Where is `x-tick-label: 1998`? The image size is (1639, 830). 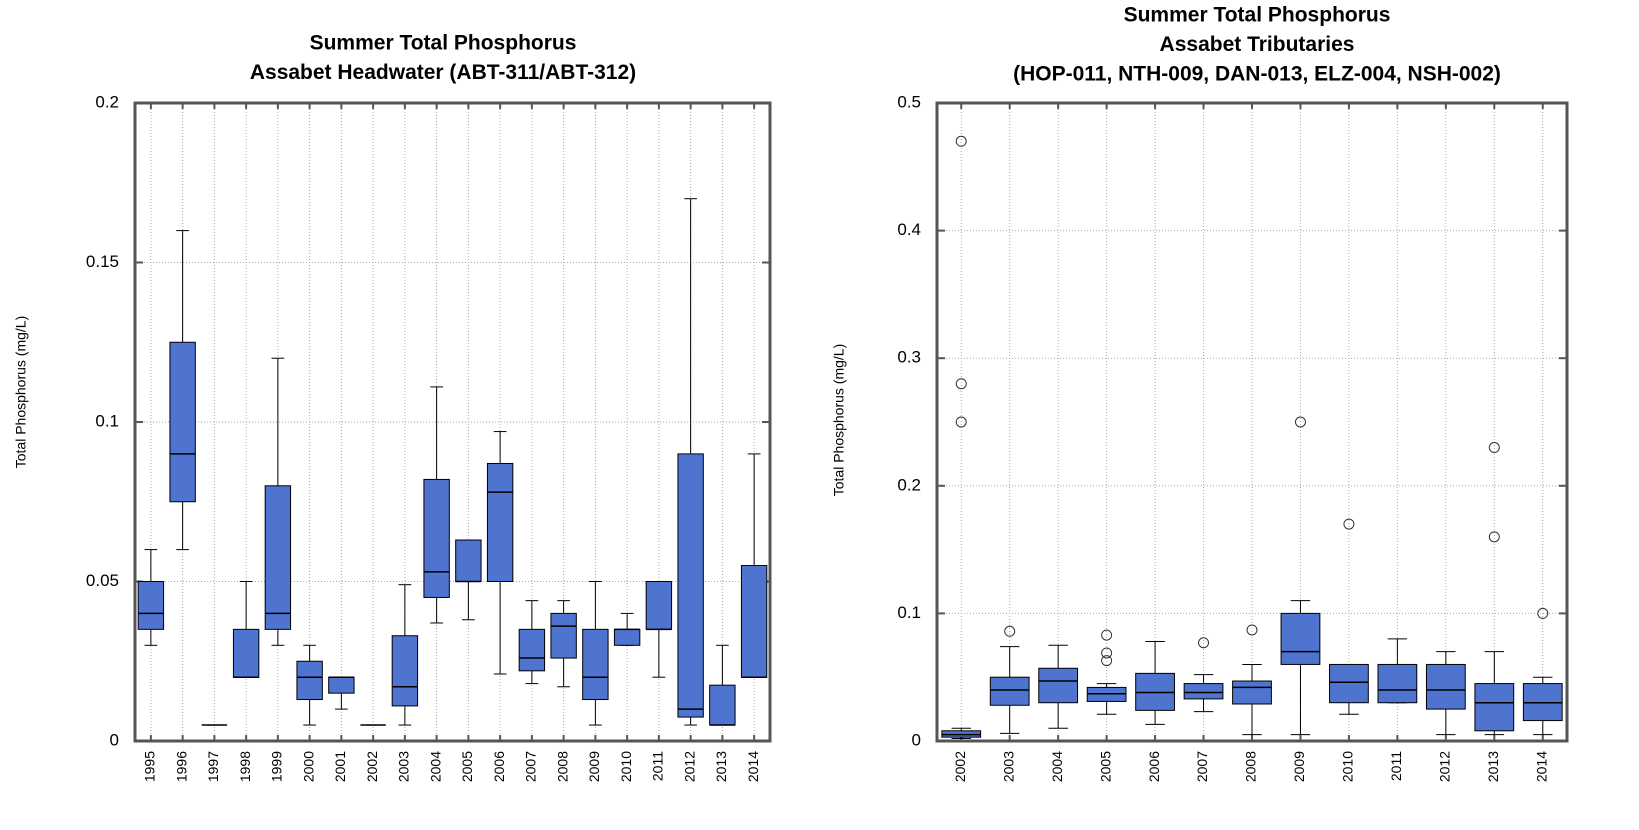 x-tick-label: 1998 is located at coordinates (245, 766).